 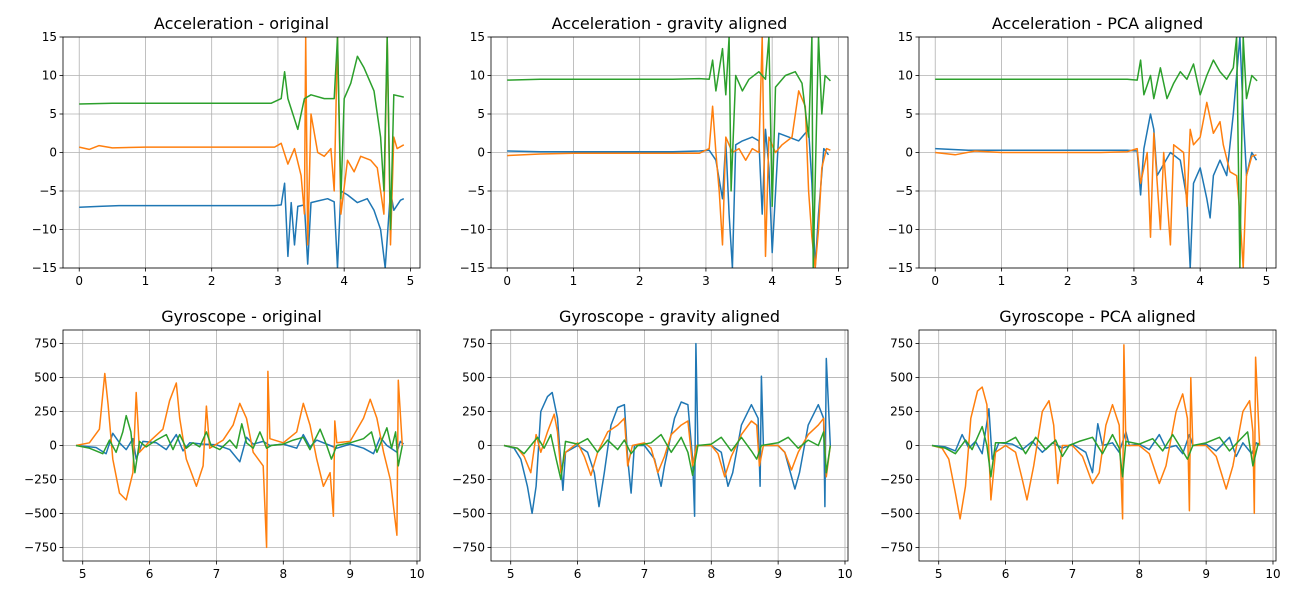 I want to click on chart-title: Acceleration - gravity aligned, so click(x=670, y=23).